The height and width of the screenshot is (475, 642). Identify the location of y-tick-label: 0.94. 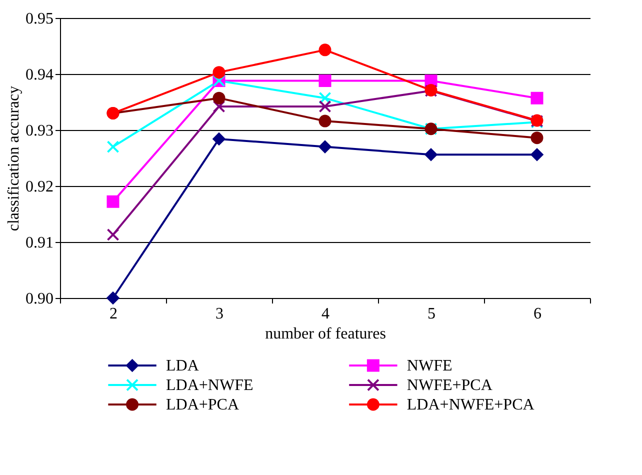
(40, 75).